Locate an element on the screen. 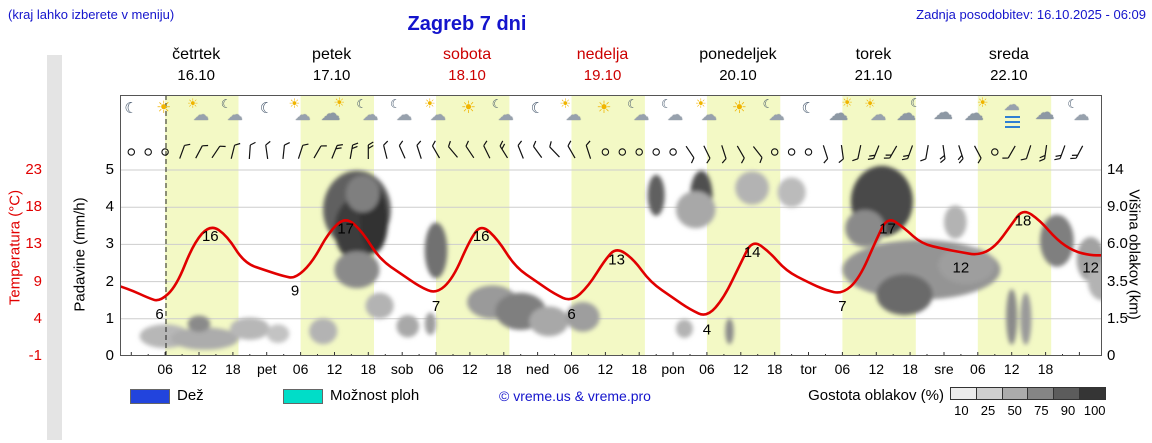 This screenshot has height=443, width=1152. temperature-value-label: 12 is located at coordinates (1090, 267).